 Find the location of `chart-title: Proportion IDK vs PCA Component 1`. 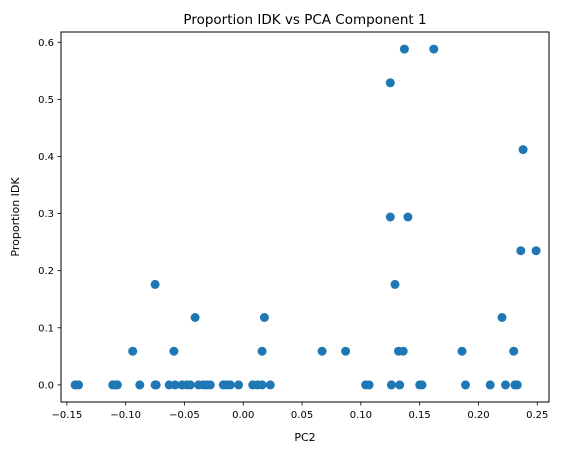

chart-title: Proportion IDK vs PCA Component 1 is located at coordinates (304, 20).